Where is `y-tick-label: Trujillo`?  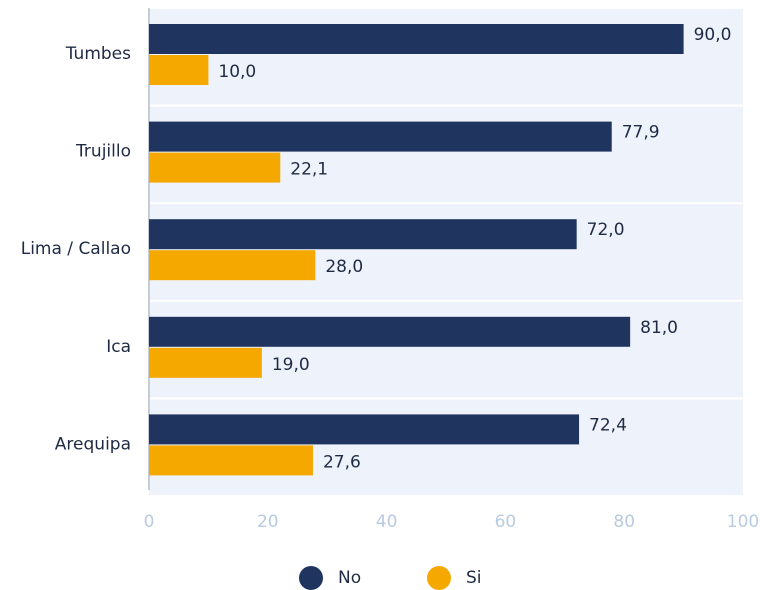 y-tick-label: Trujillo is located at coordinates (103, 152).